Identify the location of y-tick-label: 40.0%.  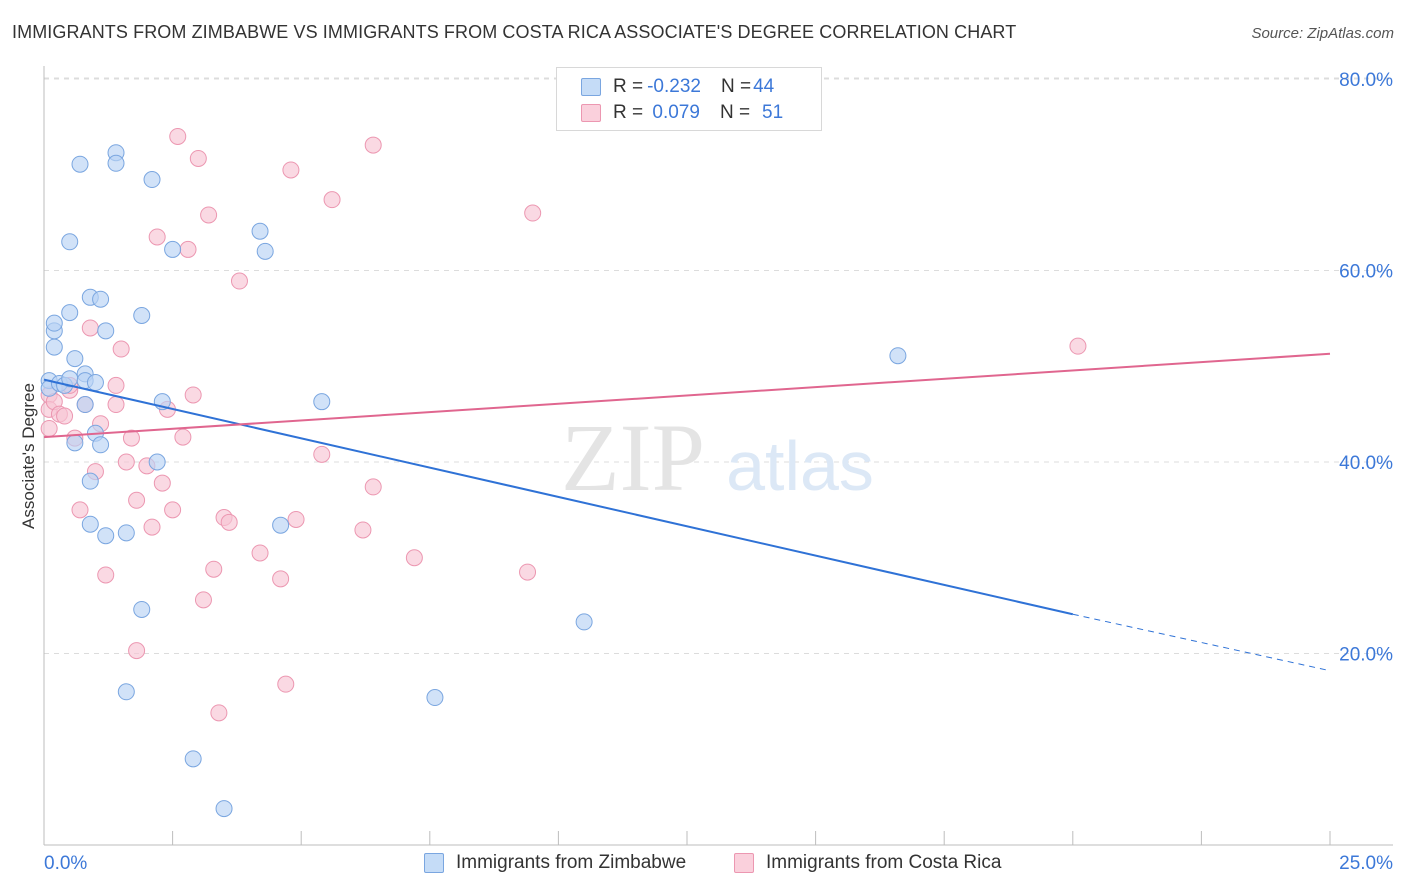
(1366, 463).